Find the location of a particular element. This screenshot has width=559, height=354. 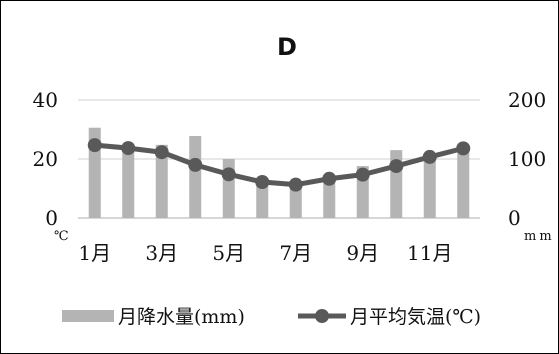

x-tick-label: 7月 is located at coordinates (295, 253).